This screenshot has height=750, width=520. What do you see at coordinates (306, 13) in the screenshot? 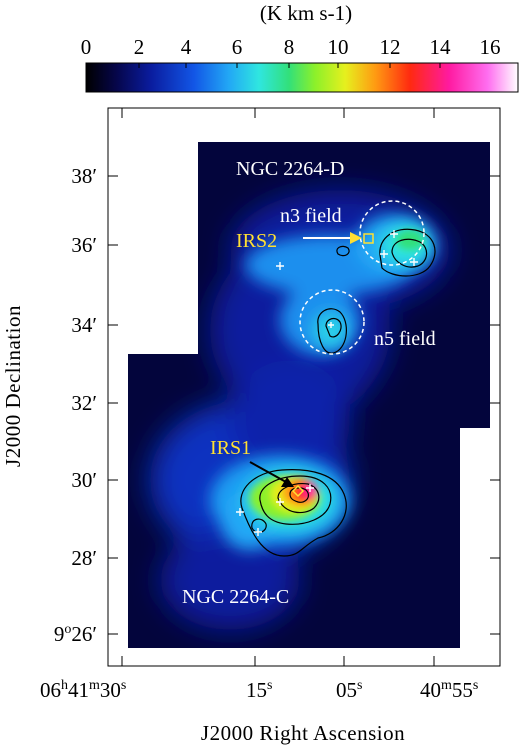
I see `colorbar-unit-label: (K km s-1)` at bounding box center [306, 13].